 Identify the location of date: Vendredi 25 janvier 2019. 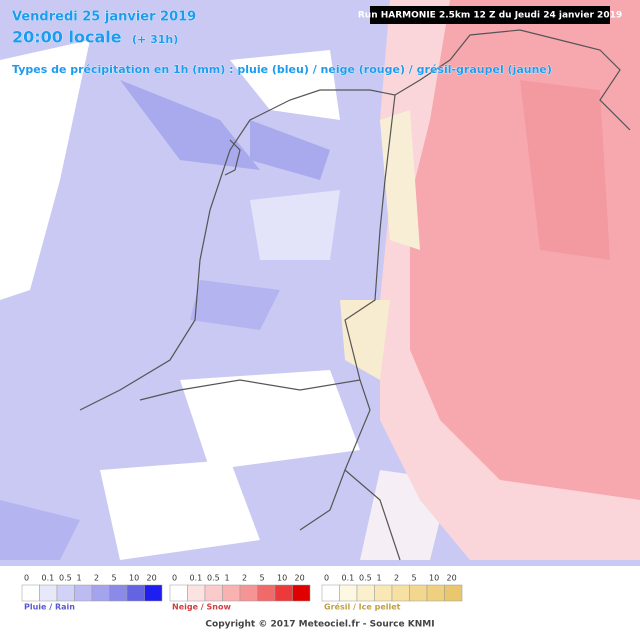
(104, 17).